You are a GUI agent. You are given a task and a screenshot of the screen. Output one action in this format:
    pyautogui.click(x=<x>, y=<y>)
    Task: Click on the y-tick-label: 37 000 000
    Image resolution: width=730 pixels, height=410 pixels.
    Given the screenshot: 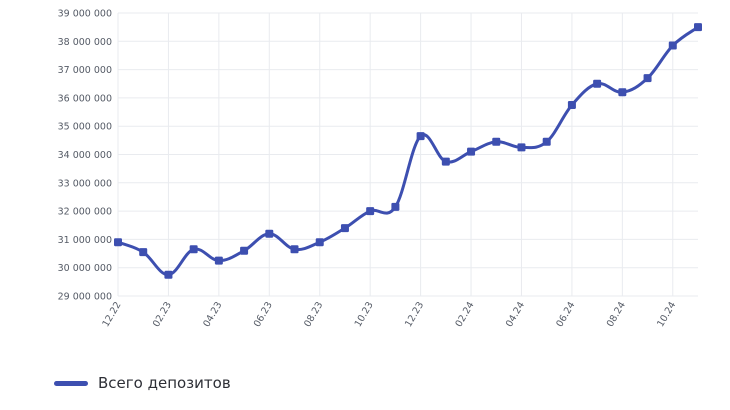 What is the action you would take?
    pyautogui.click(x=85, y=70)
    